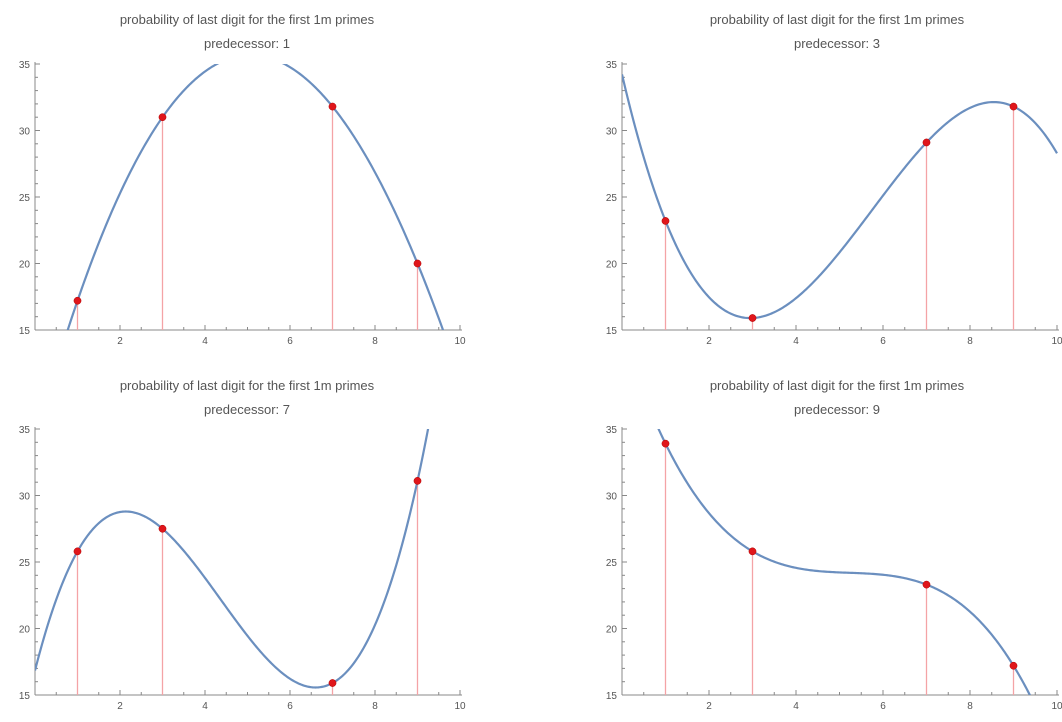  Describe the element at coordinates (837, 409) in the screenshot. I see `chart-subtitle: predecessor: 9` at that location.